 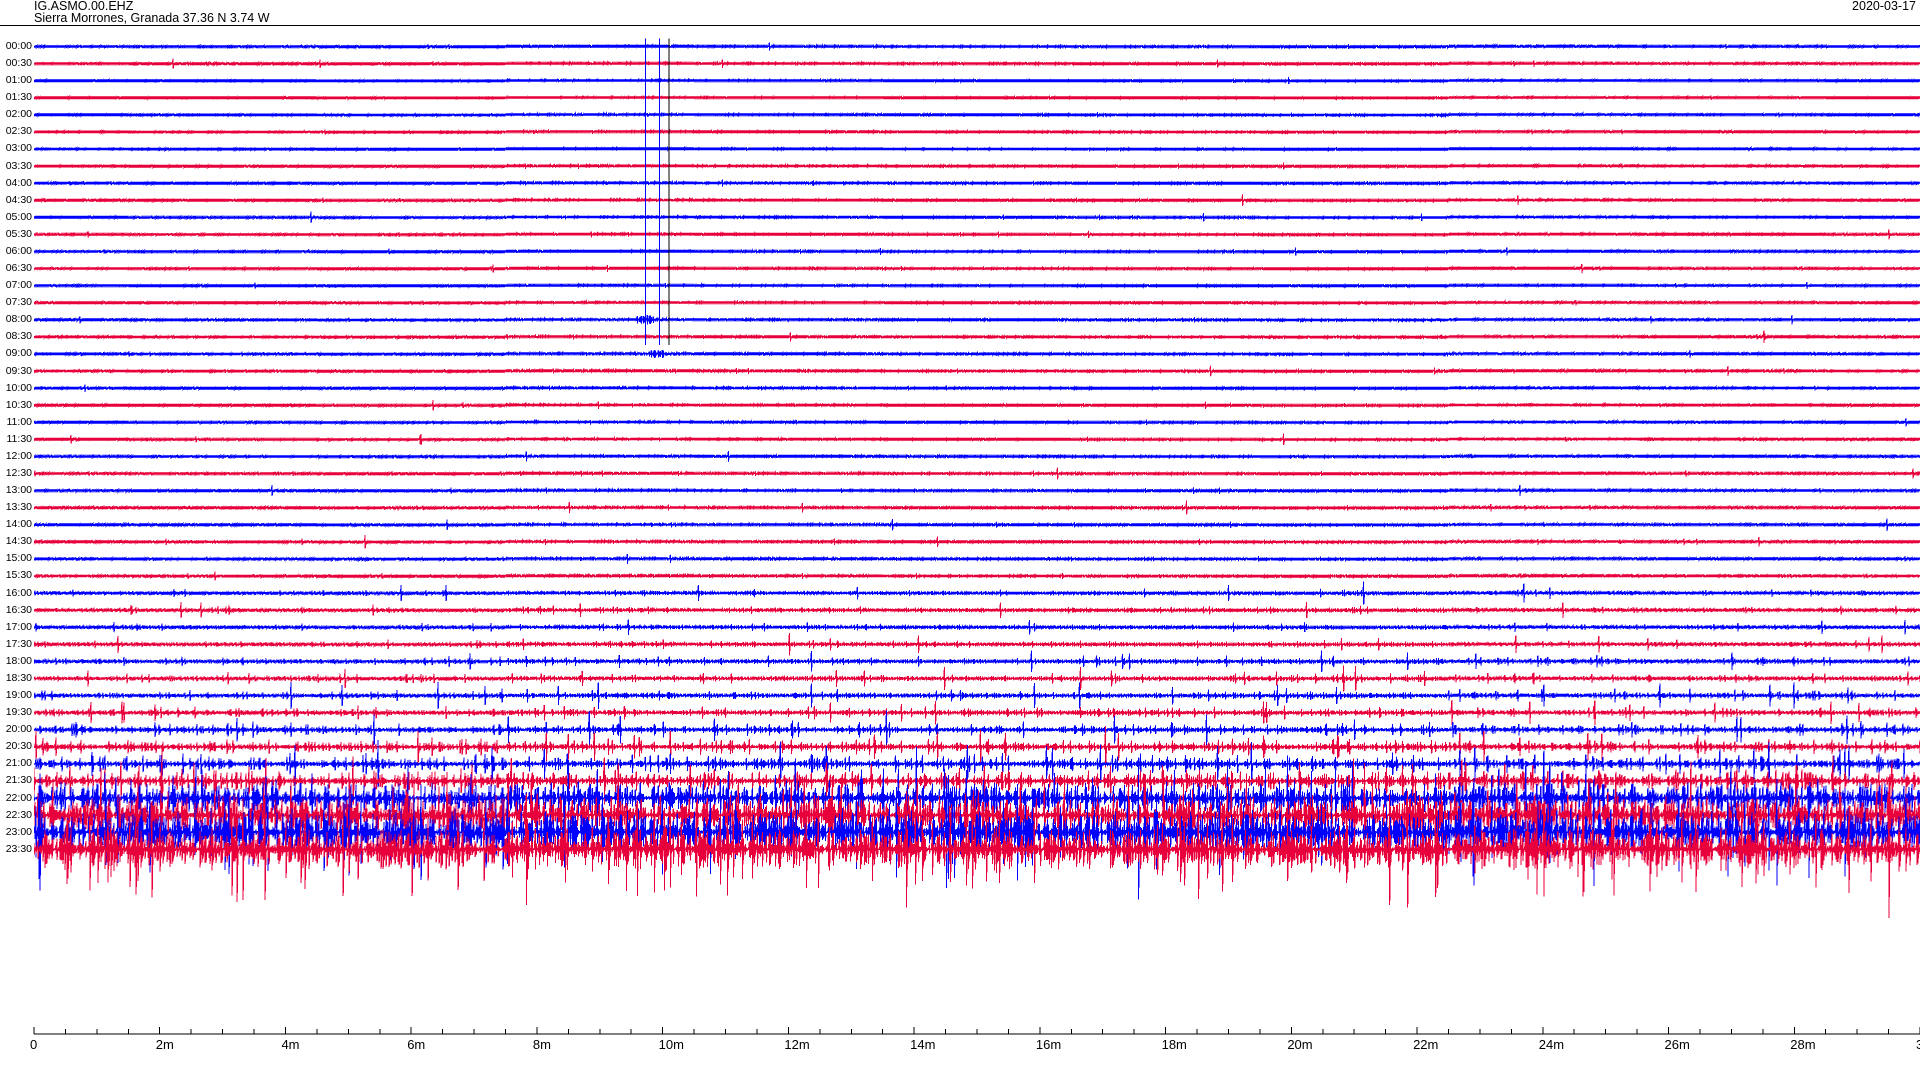 I want to click on time-label: 00:30, so click(x=18, y=63).